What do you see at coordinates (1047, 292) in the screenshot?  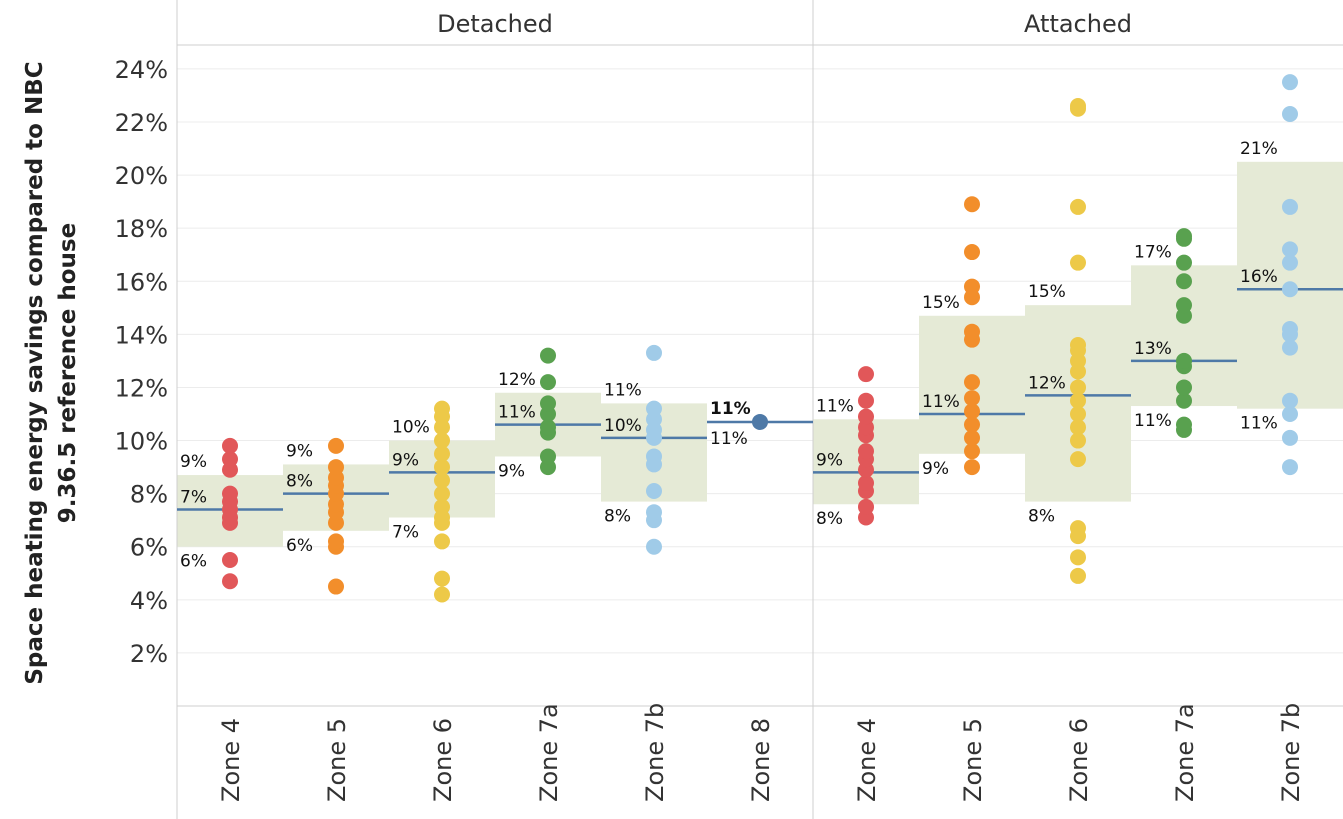 I see `label-high-attached-zone-6: 15%` at bounding box center [1047, 292].